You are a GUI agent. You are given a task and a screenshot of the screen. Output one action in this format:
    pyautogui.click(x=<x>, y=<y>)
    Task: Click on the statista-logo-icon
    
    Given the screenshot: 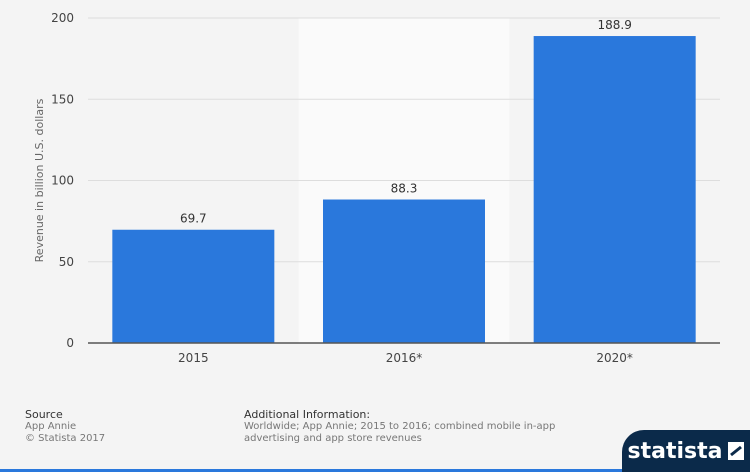 What is the action you would take?
    pyautogui.click(x=736, y=451)
    